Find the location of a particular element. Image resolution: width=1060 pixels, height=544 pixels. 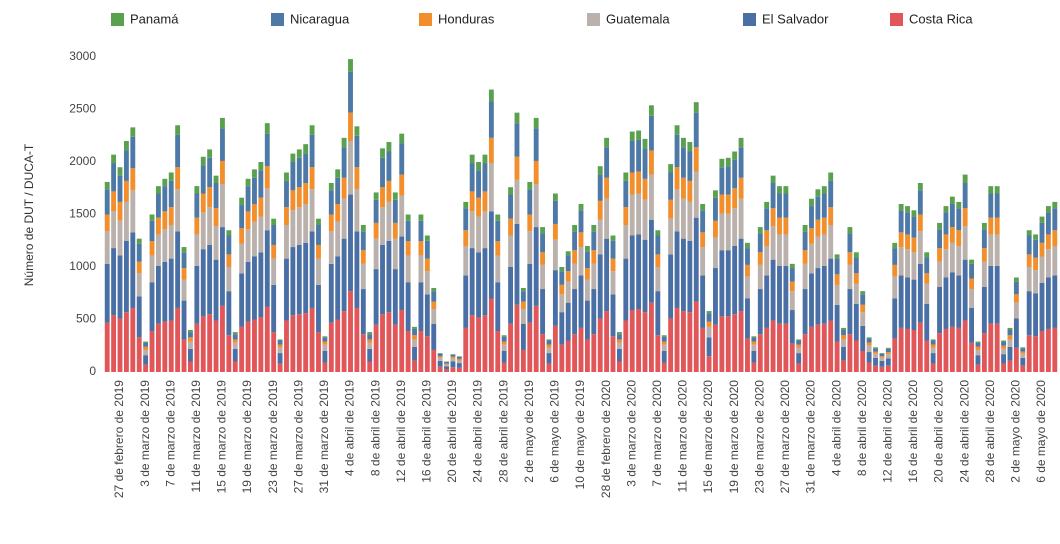

x-tick-label: 28 de febrero de 2020 is located at coordinates (606, 439).